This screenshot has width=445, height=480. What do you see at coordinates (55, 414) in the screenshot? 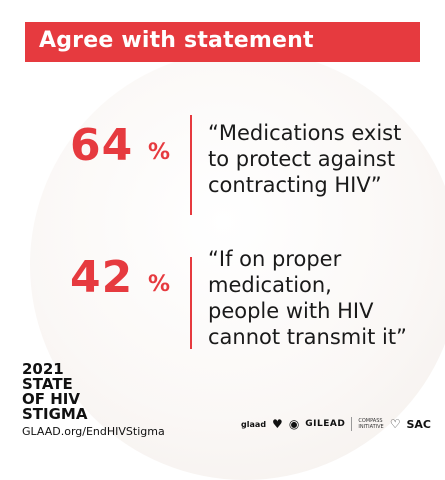
I see `report-title-line: STIGMA` at bounding box center [55, 414].